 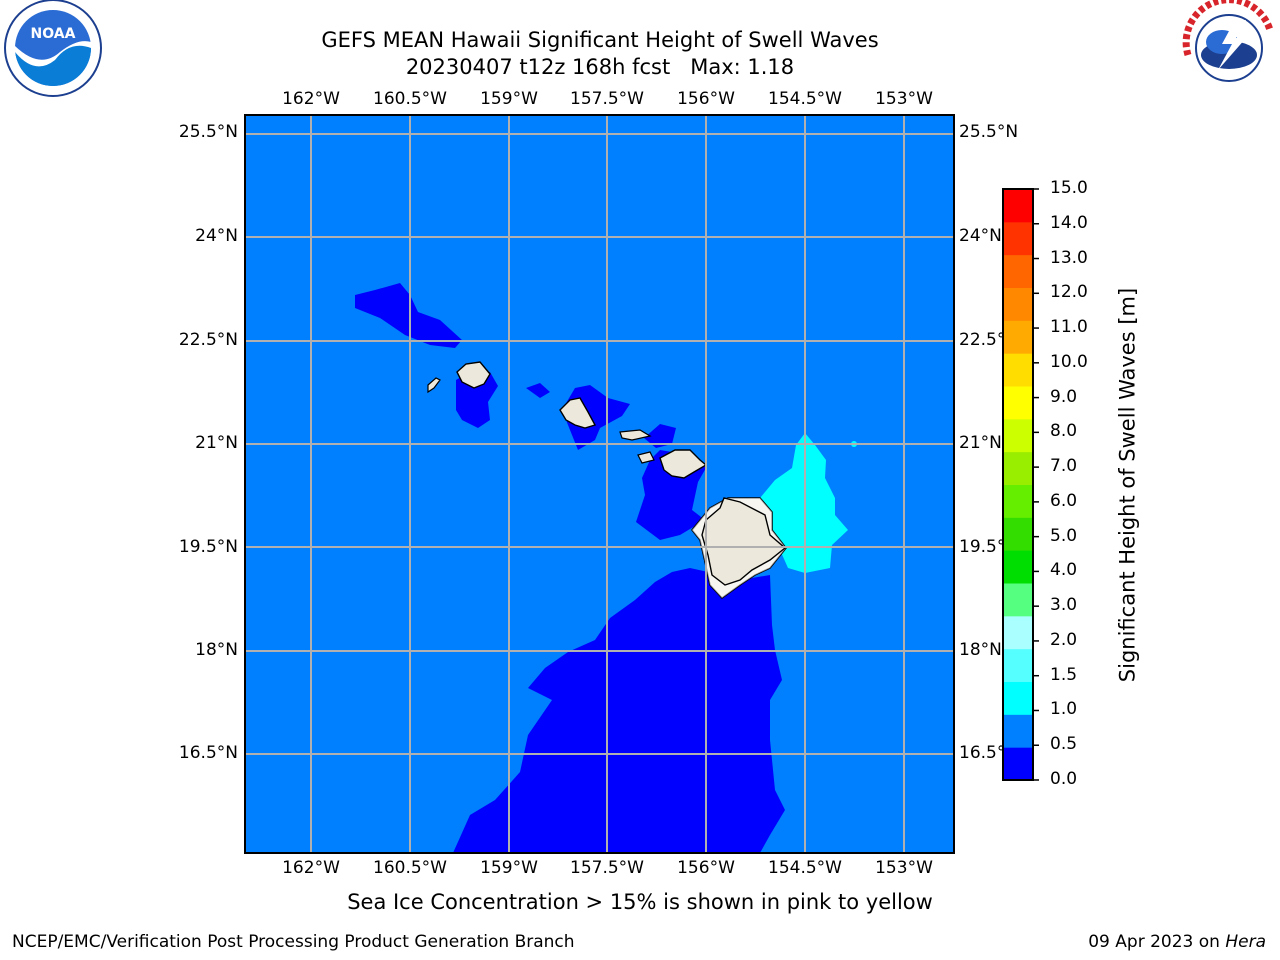 What do you see at coordinates (408, 315) in the screenshot?
I see `swell-region-low-niihau` at bounding box center [408, 315].